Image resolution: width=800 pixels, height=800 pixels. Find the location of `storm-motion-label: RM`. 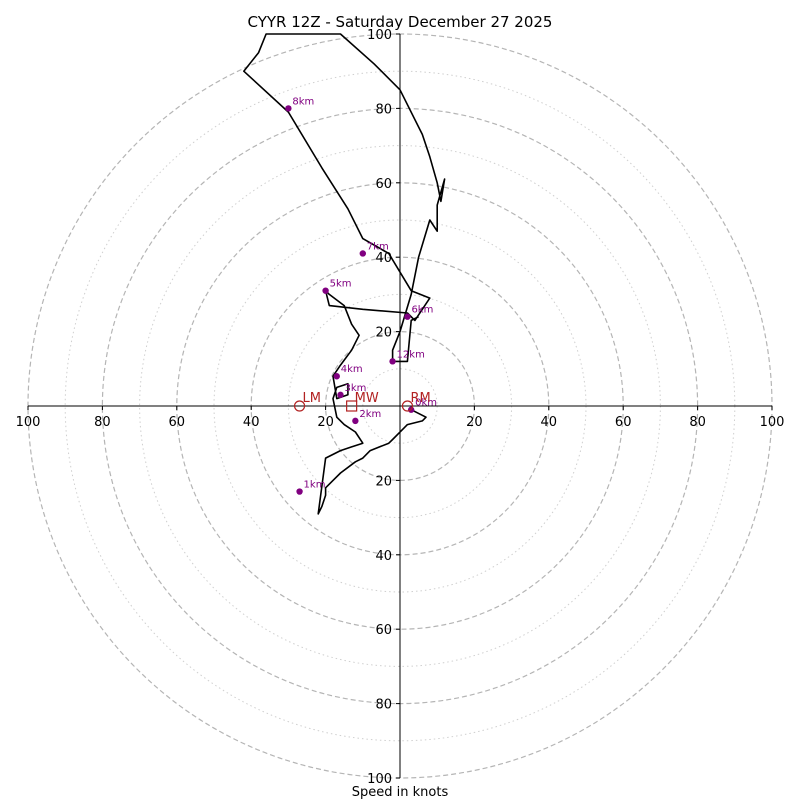

storm-motion-label: RM is located at coordinates (420, 398).